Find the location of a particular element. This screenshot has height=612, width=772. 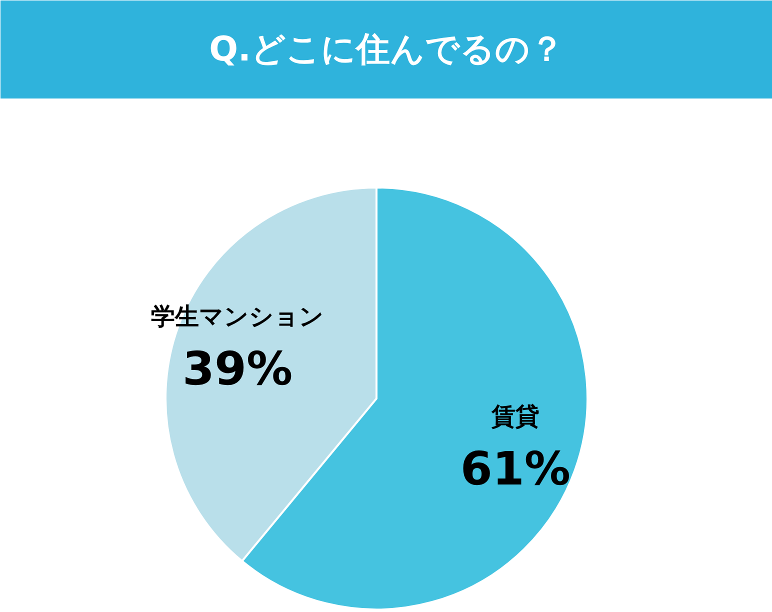

chart-title: Q.どこに住んでるの？ is located at coordinates (386, 50).